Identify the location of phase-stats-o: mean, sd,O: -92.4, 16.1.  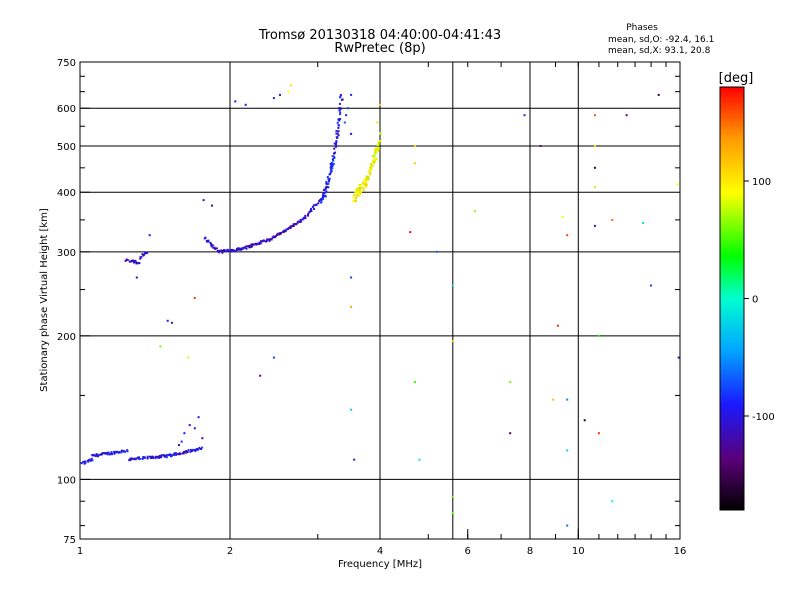
(661, 40).